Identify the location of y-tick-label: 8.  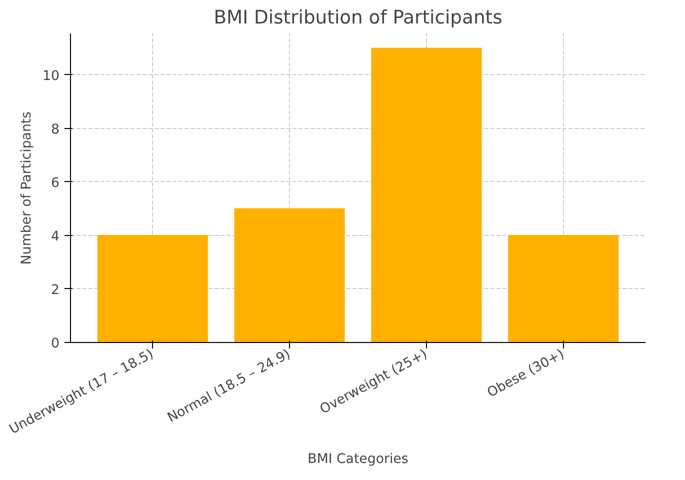
(55, 130).